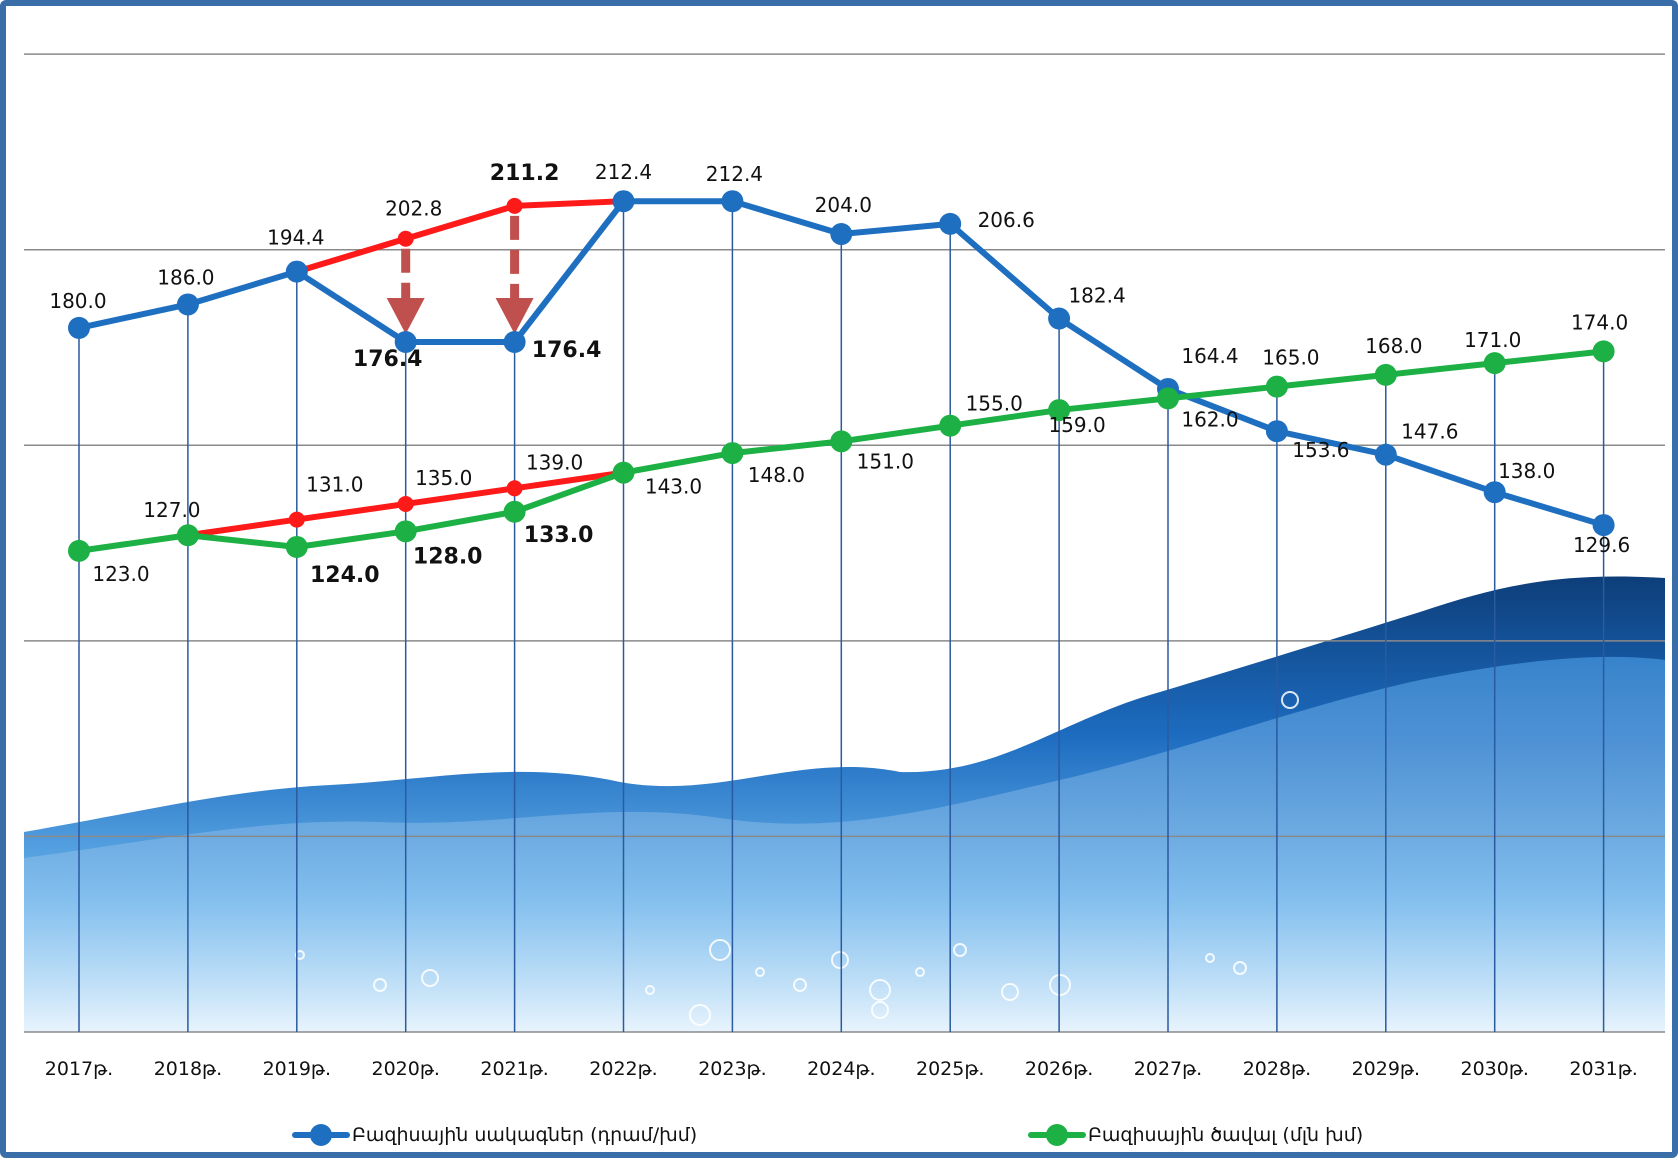  What do you see at coordinates (321, 1135) in the screenshot?
I see `legend-swatch-tariff` at bounding box center [321, 1135].